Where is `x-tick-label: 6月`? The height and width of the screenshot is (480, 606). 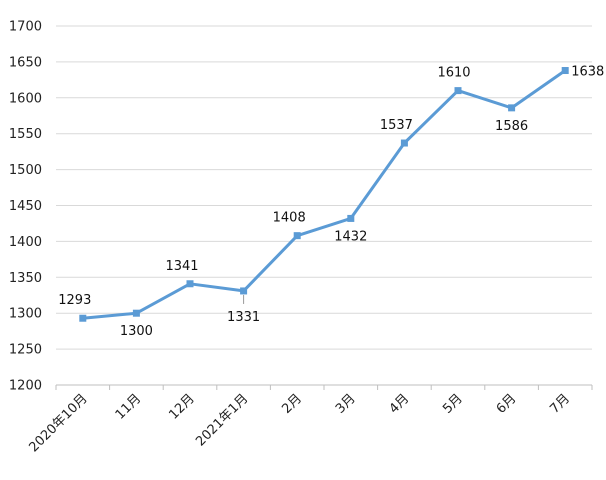
x-tick-label: 6月 is located at coordinates (507, 404).